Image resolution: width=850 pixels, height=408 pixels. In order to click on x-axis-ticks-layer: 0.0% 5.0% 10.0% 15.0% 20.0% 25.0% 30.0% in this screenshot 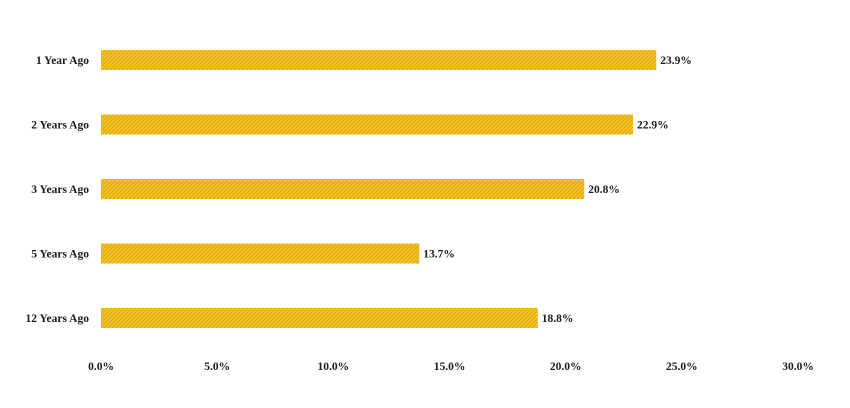, I will do `click(451, 367)`.